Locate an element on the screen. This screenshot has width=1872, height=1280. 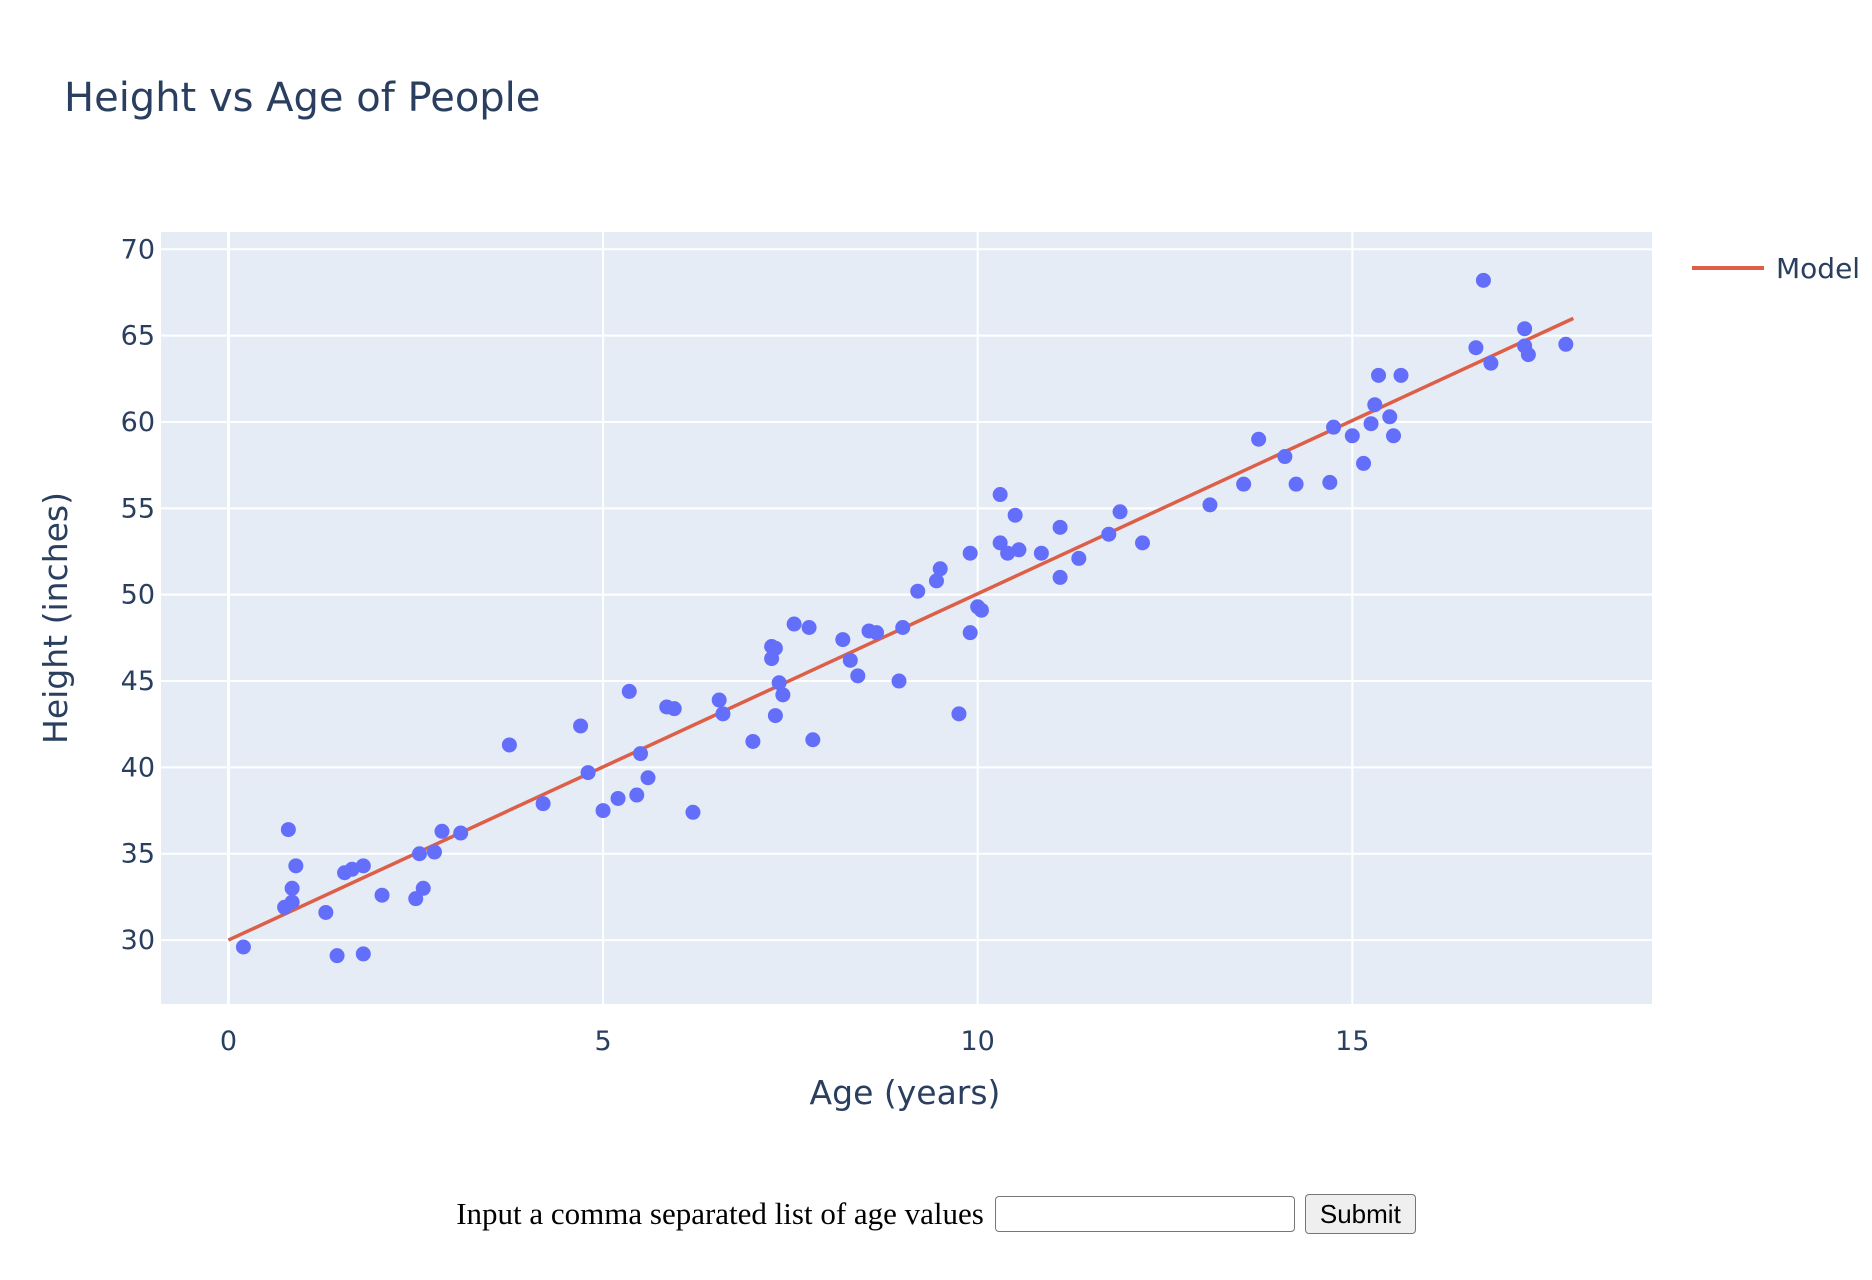
age-input is located at coordinates (1144, 1214).